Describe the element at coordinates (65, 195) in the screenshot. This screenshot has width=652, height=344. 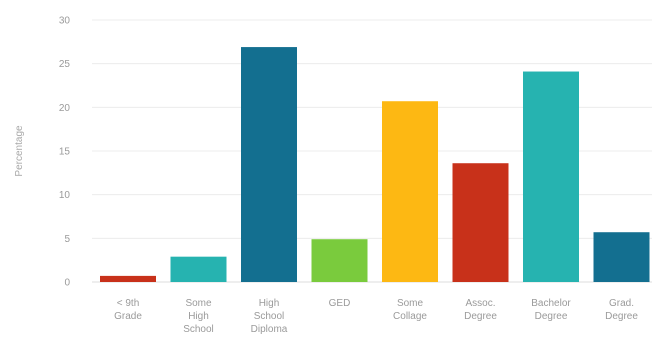
I see `y-tick-label: 10` at that location.